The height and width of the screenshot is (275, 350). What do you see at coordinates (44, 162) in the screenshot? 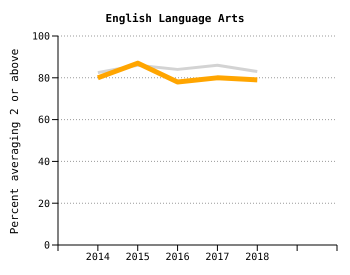
I see `y-tick-label: 40` at bounding box center [44, 162].